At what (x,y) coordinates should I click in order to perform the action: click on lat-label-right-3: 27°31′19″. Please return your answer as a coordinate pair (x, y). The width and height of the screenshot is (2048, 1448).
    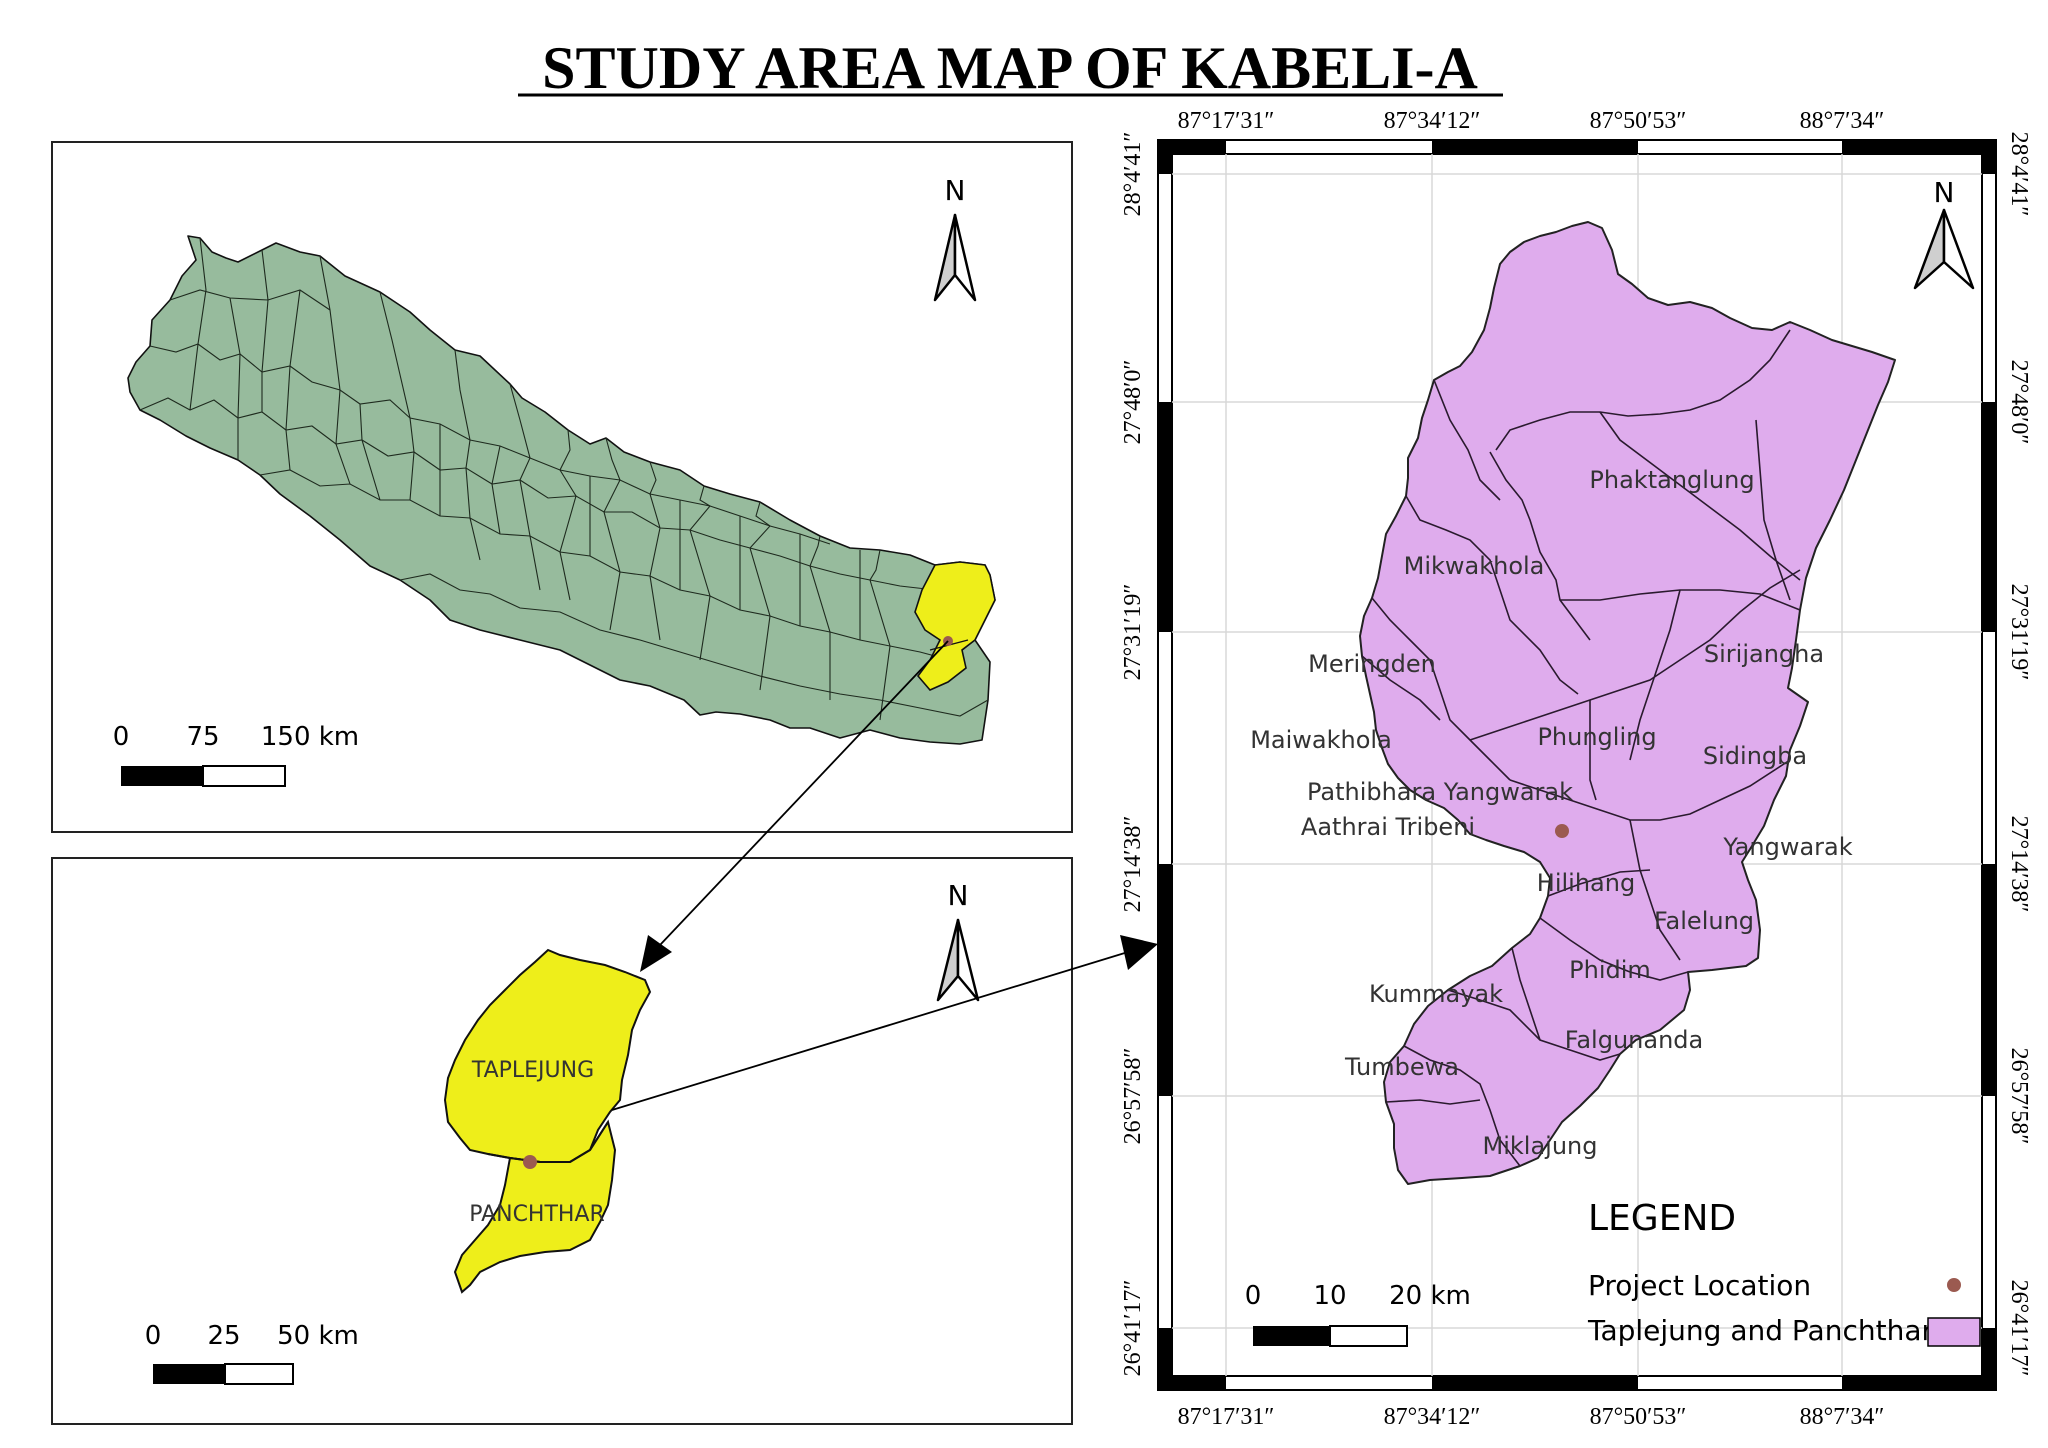
    Looking at the image, I should click on (2019, 632).